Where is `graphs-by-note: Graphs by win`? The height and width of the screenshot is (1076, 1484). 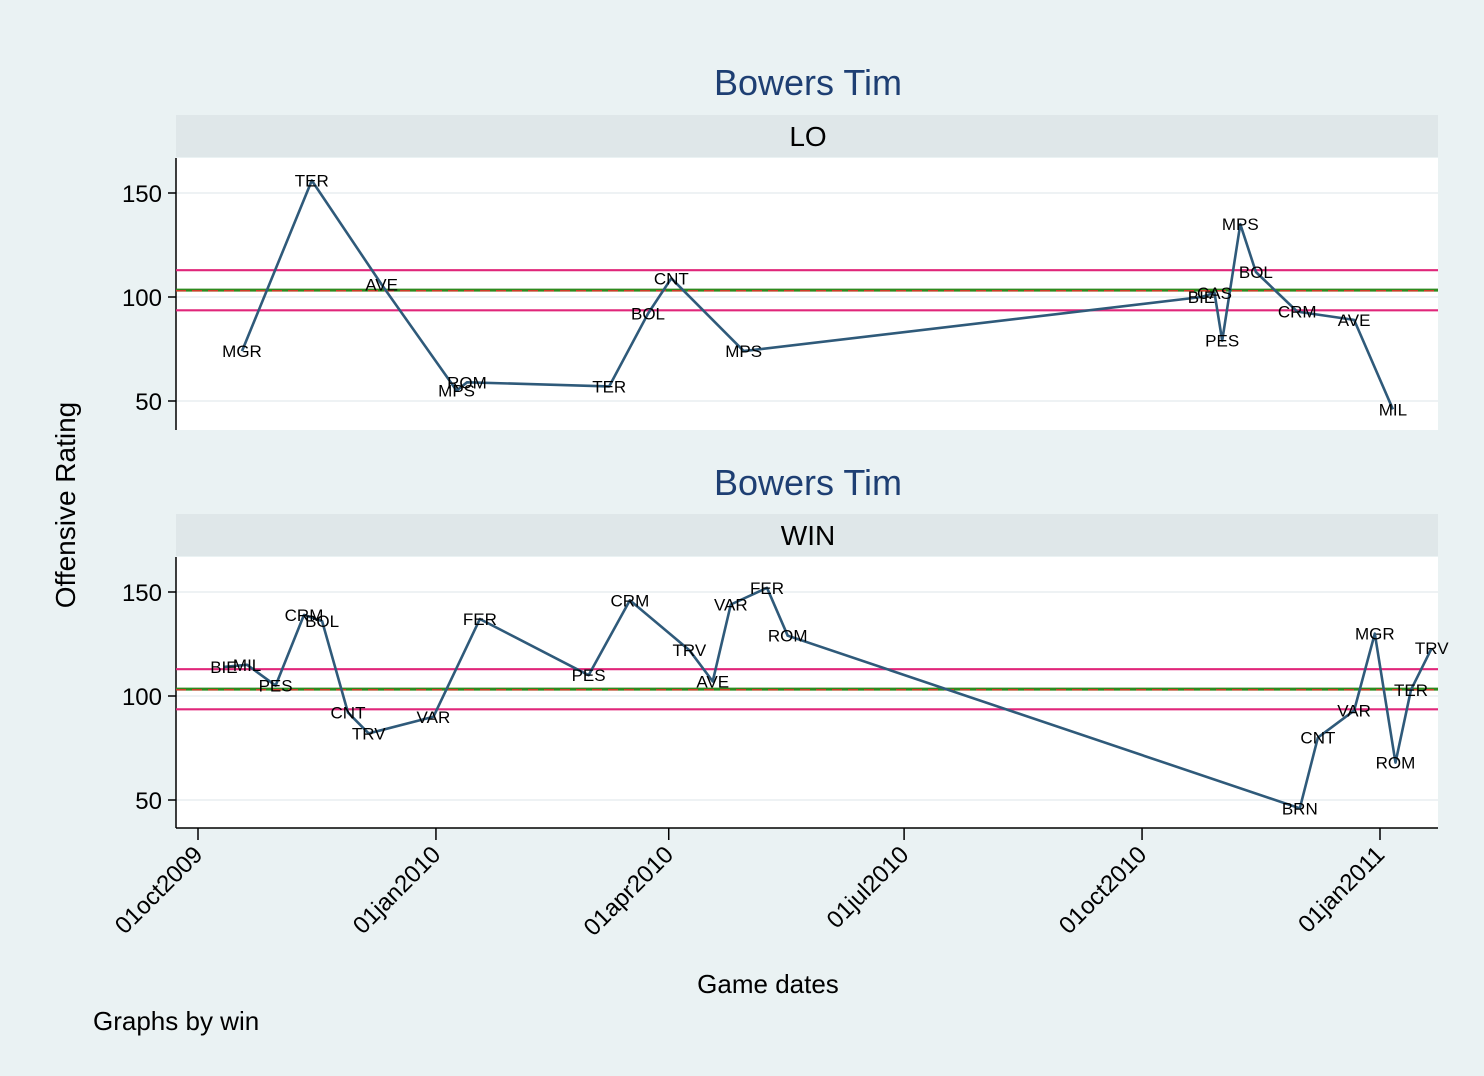
graphs-by-note: Graphs by win is located at coordinates (176, 1021).